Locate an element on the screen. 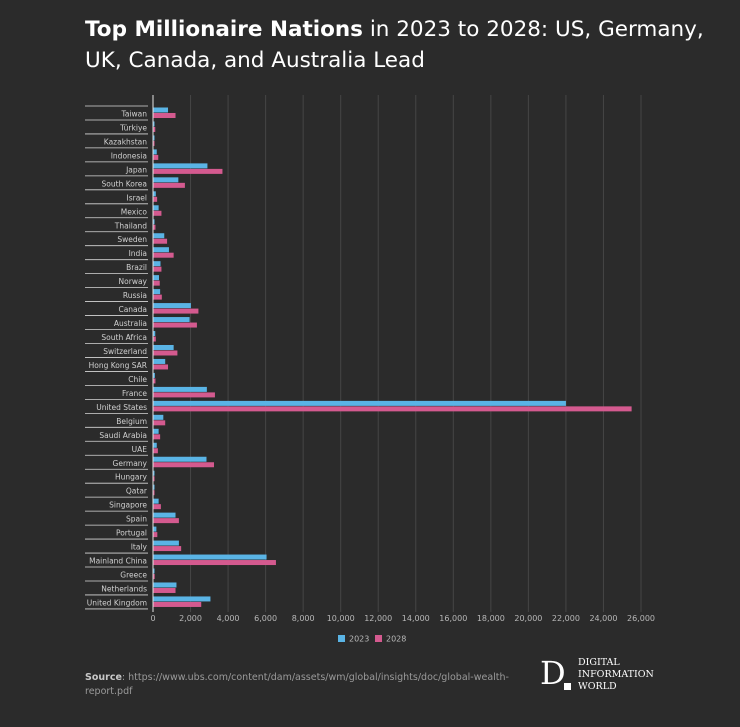 The image size is (740, 727). logo-line-2: INFORMATION is located at coordinates (616, 674).